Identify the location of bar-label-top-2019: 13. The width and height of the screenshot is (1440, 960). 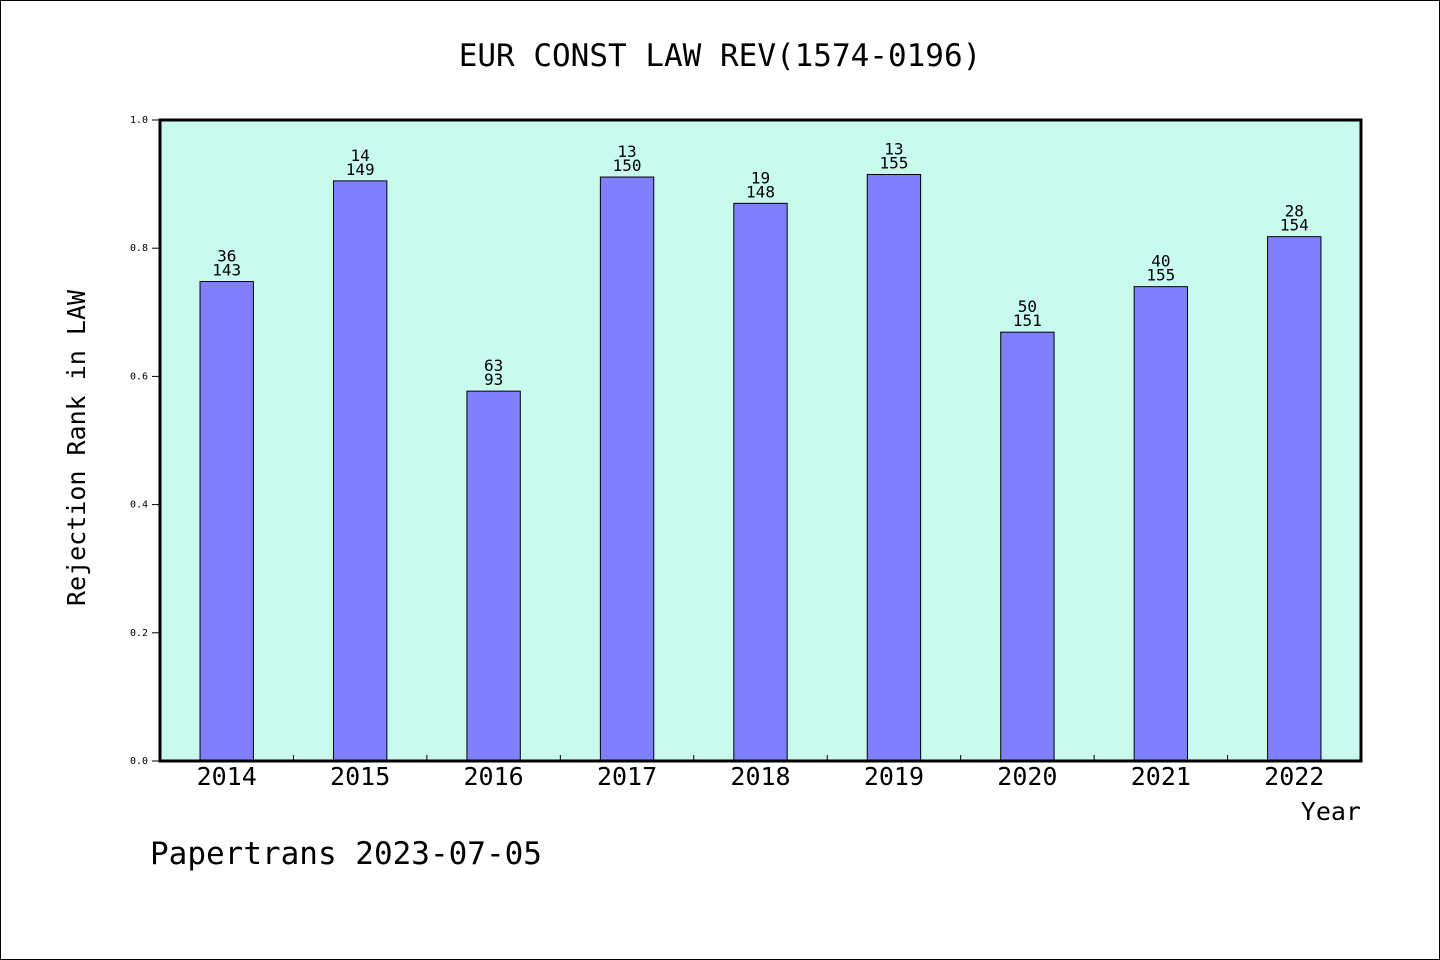
(893, 148).